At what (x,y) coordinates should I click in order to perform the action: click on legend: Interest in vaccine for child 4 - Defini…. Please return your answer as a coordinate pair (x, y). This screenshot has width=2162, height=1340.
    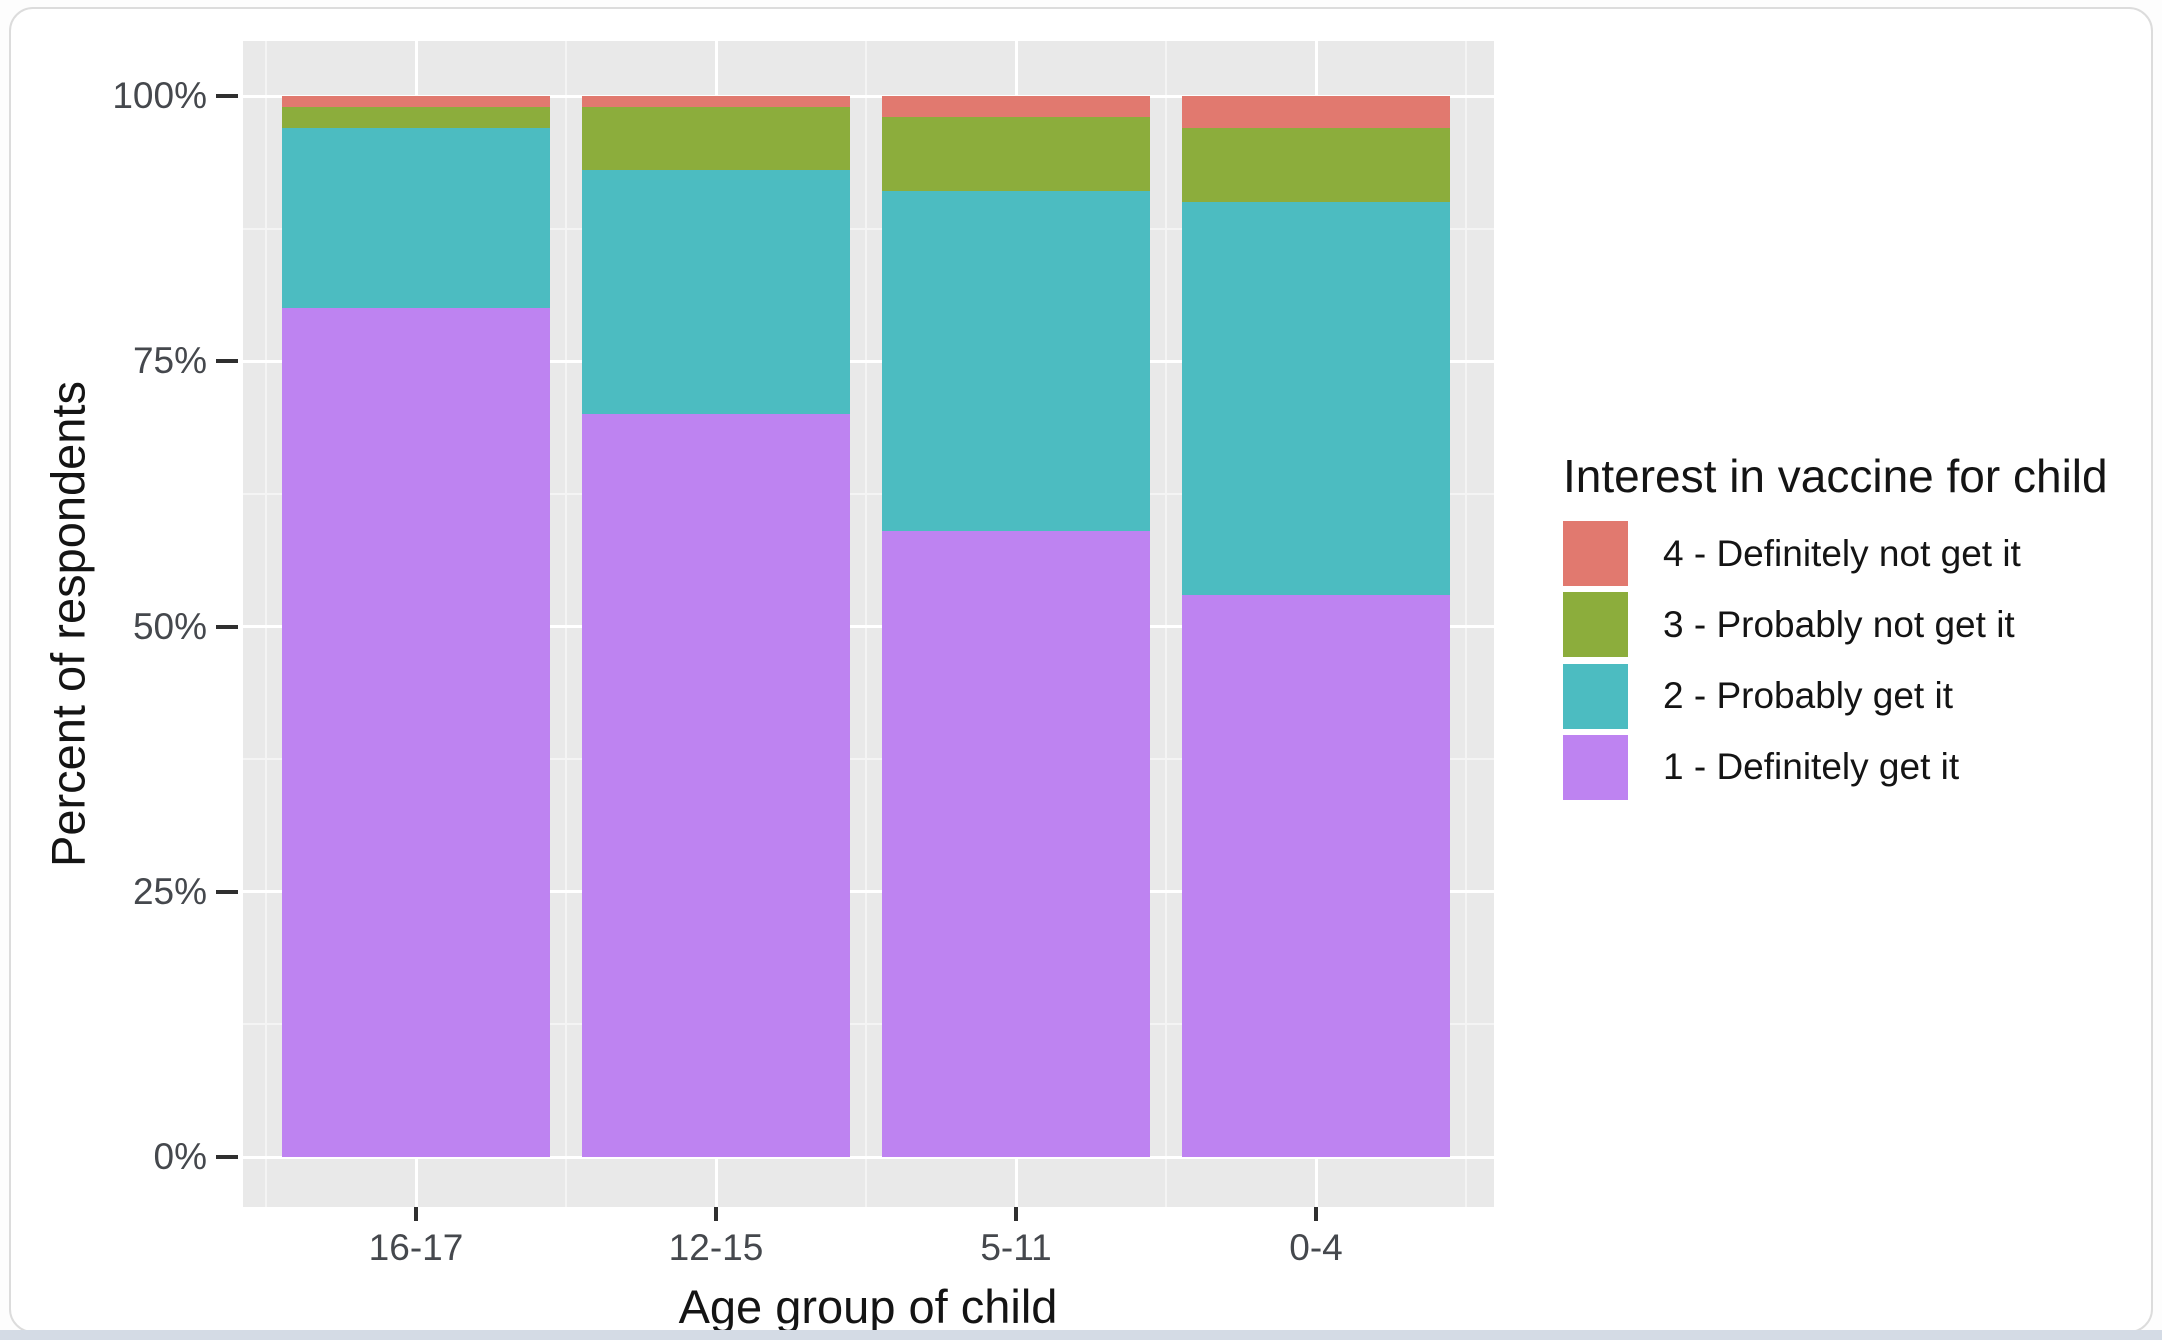
    Looking at the image, I should click on (1862, 624).